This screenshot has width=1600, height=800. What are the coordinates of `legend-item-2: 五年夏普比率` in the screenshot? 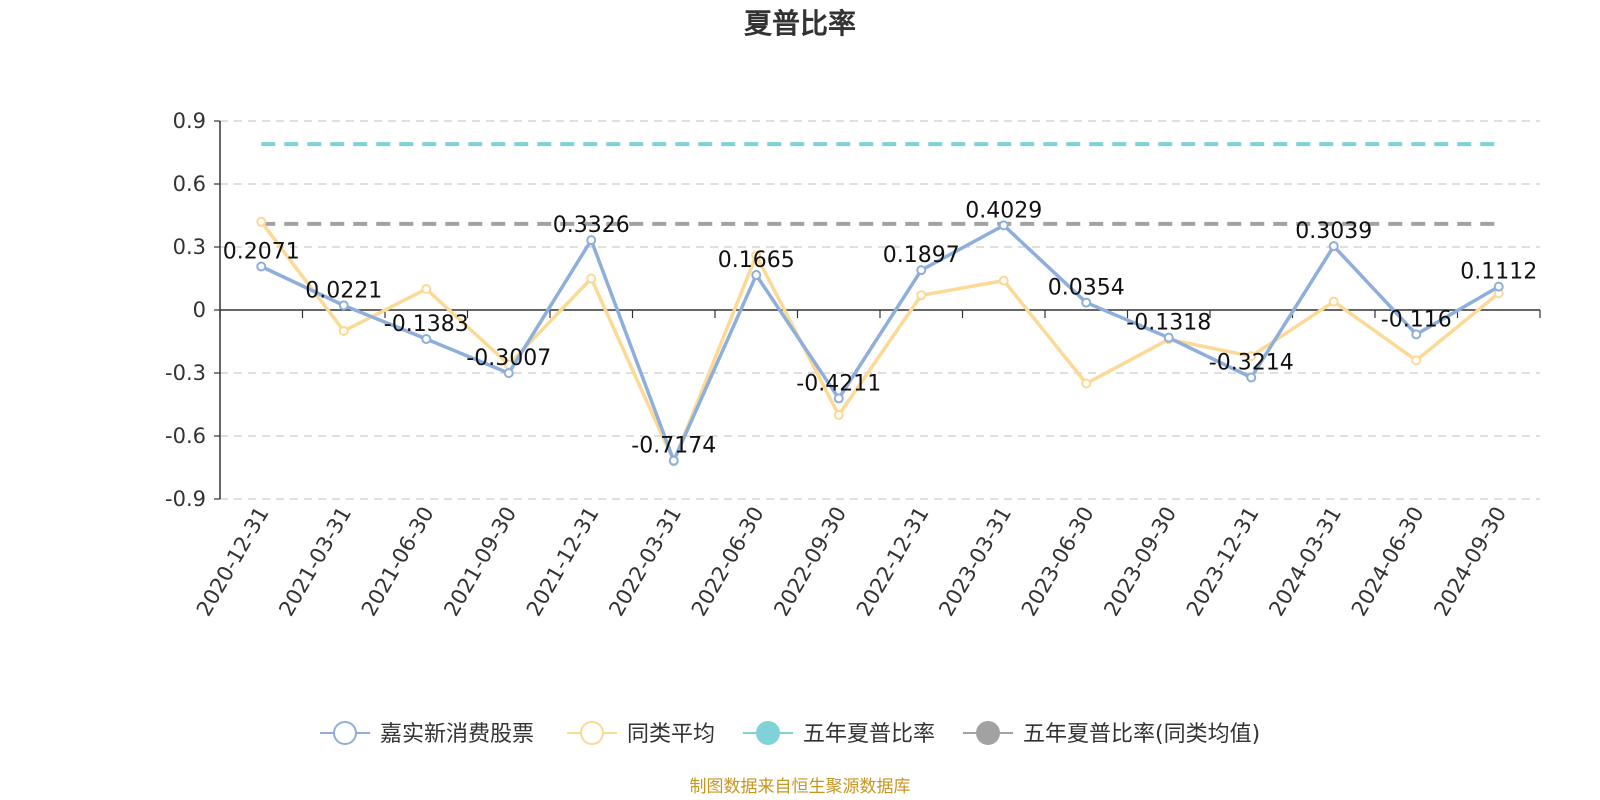 It's located at (839, 734).